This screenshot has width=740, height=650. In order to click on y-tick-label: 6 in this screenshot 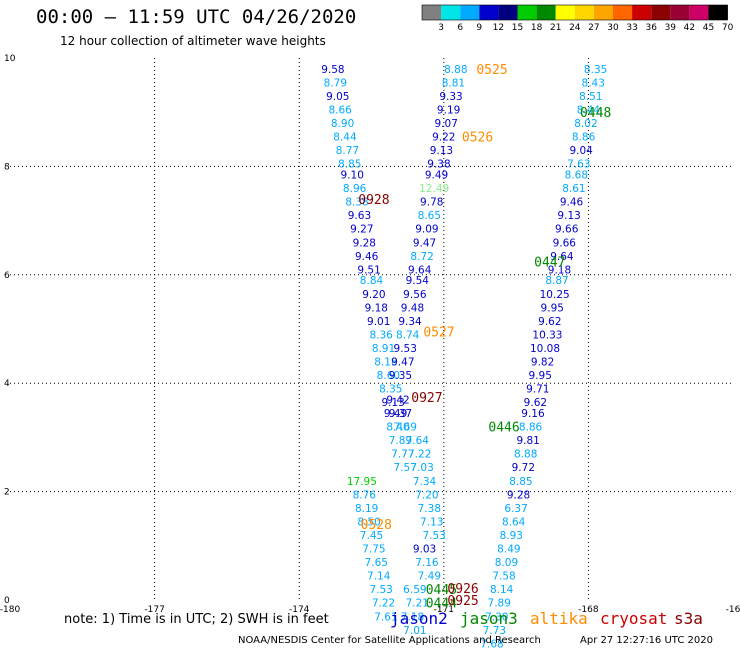, I will do `click(7, 276)`.